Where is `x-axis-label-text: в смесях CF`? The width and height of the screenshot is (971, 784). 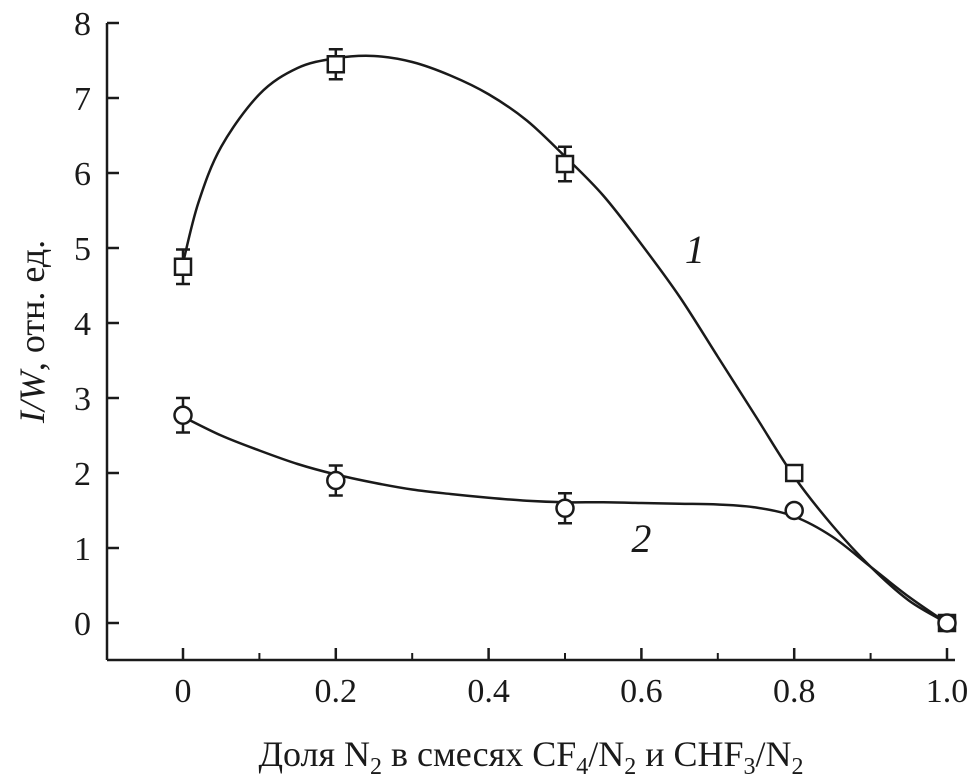
x-axis-label-text: в смесях CF is located at coordinates (479, 754).